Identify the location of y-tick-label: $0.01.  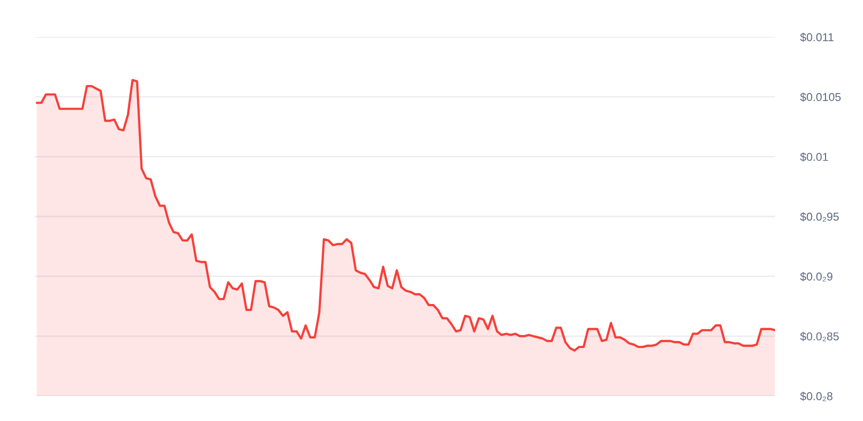
(814, 157).